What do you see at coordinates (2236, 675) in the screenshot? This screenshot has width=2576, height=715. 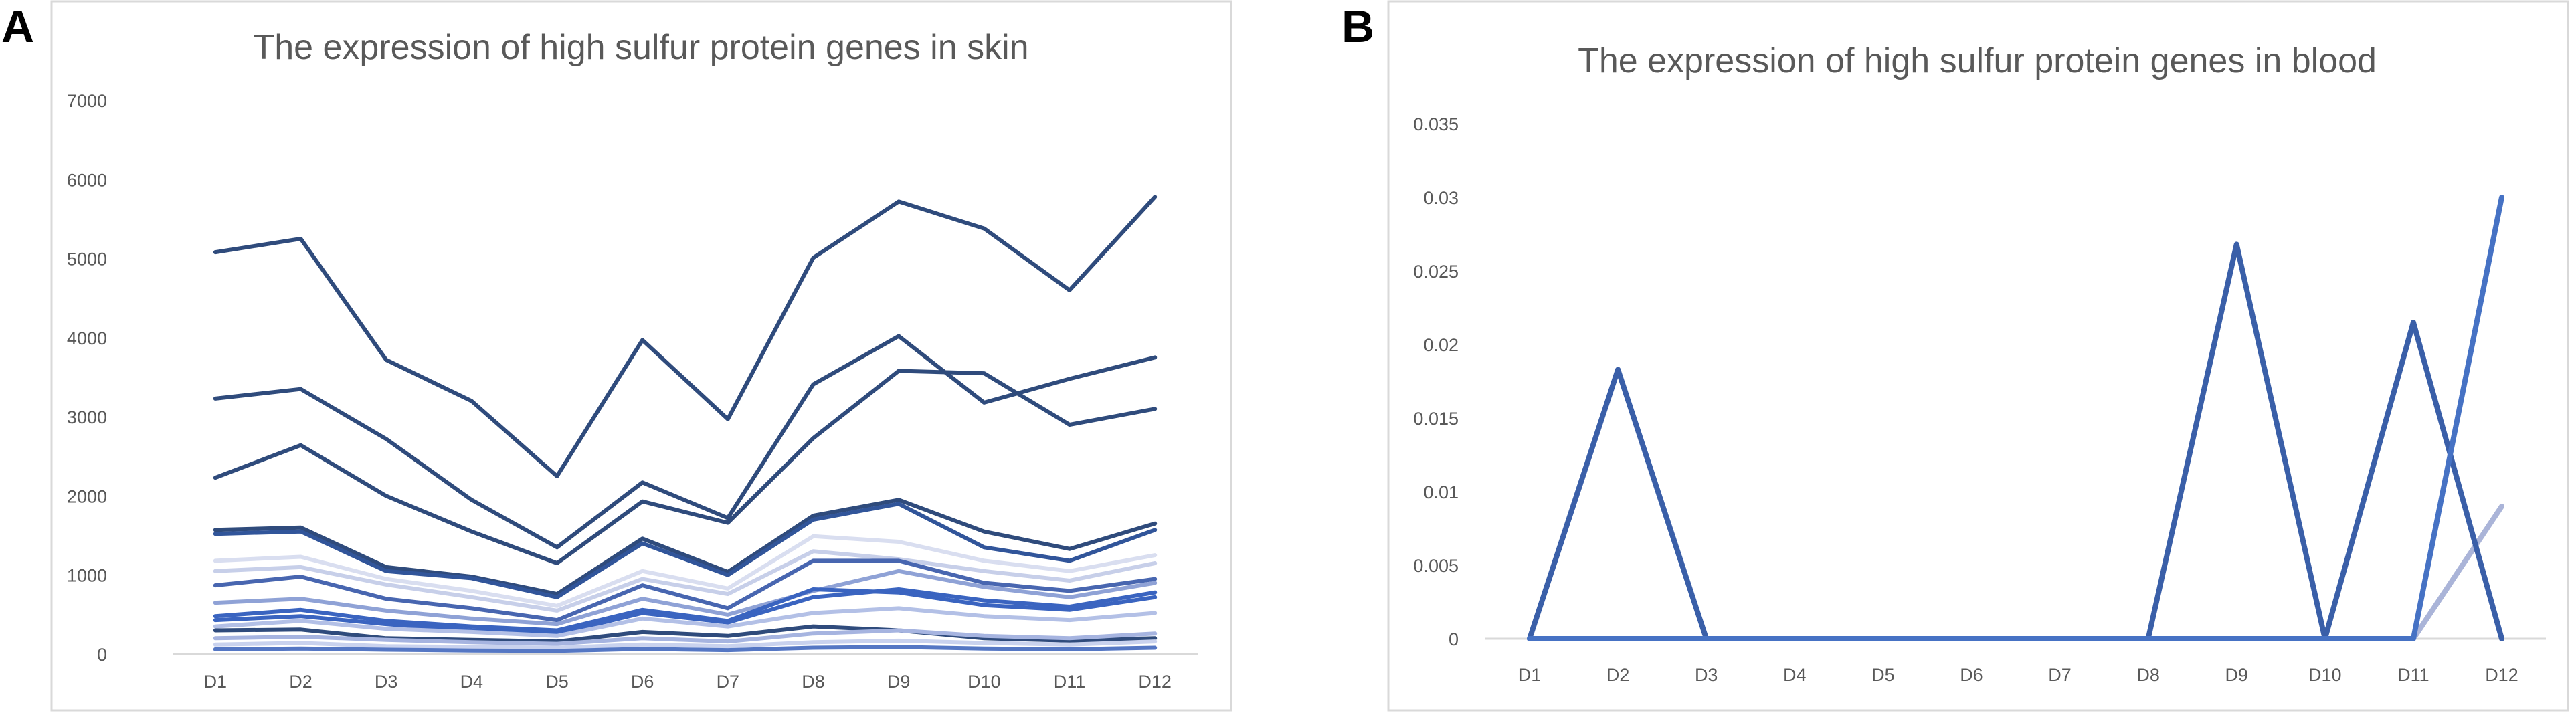 I see `blood-x-tick-label: D9` at bounding box center [2236, 675].